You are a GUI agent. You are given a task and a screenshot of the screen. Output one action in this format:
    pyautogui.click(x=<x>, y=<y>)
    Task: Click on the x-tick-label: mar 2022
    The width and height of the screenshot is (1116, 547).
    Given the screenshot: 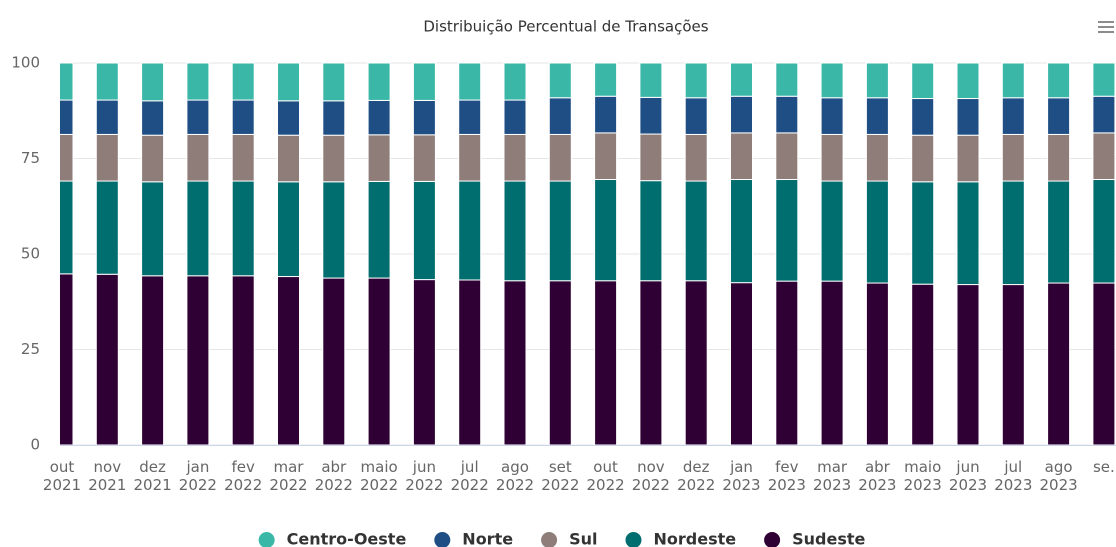 What is the action you would take?
    pyautogui.click(x=288, y=476)
    